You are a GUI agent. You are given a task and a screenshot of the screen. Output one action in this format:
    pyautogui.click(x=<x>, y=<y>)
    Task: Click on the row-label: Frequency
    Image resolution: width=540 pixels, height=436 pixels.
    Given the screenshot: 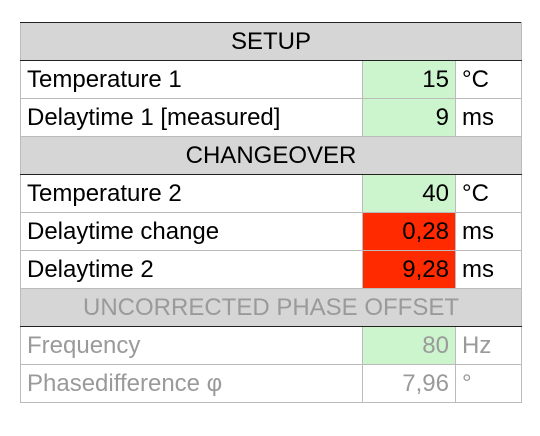 What is the action you would take?
    pyautogui.click(x=191, y=345)
    